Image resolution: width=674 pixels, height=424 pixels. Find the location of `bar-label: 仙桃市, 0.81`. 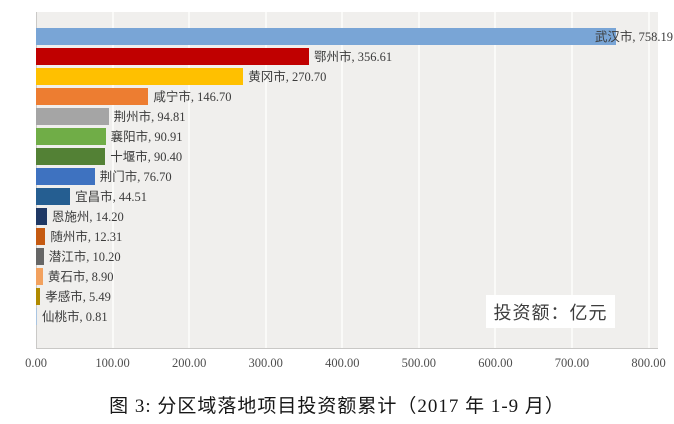

bar-label: 仙桃市, 0.81 is located at coordinates (75, 316).